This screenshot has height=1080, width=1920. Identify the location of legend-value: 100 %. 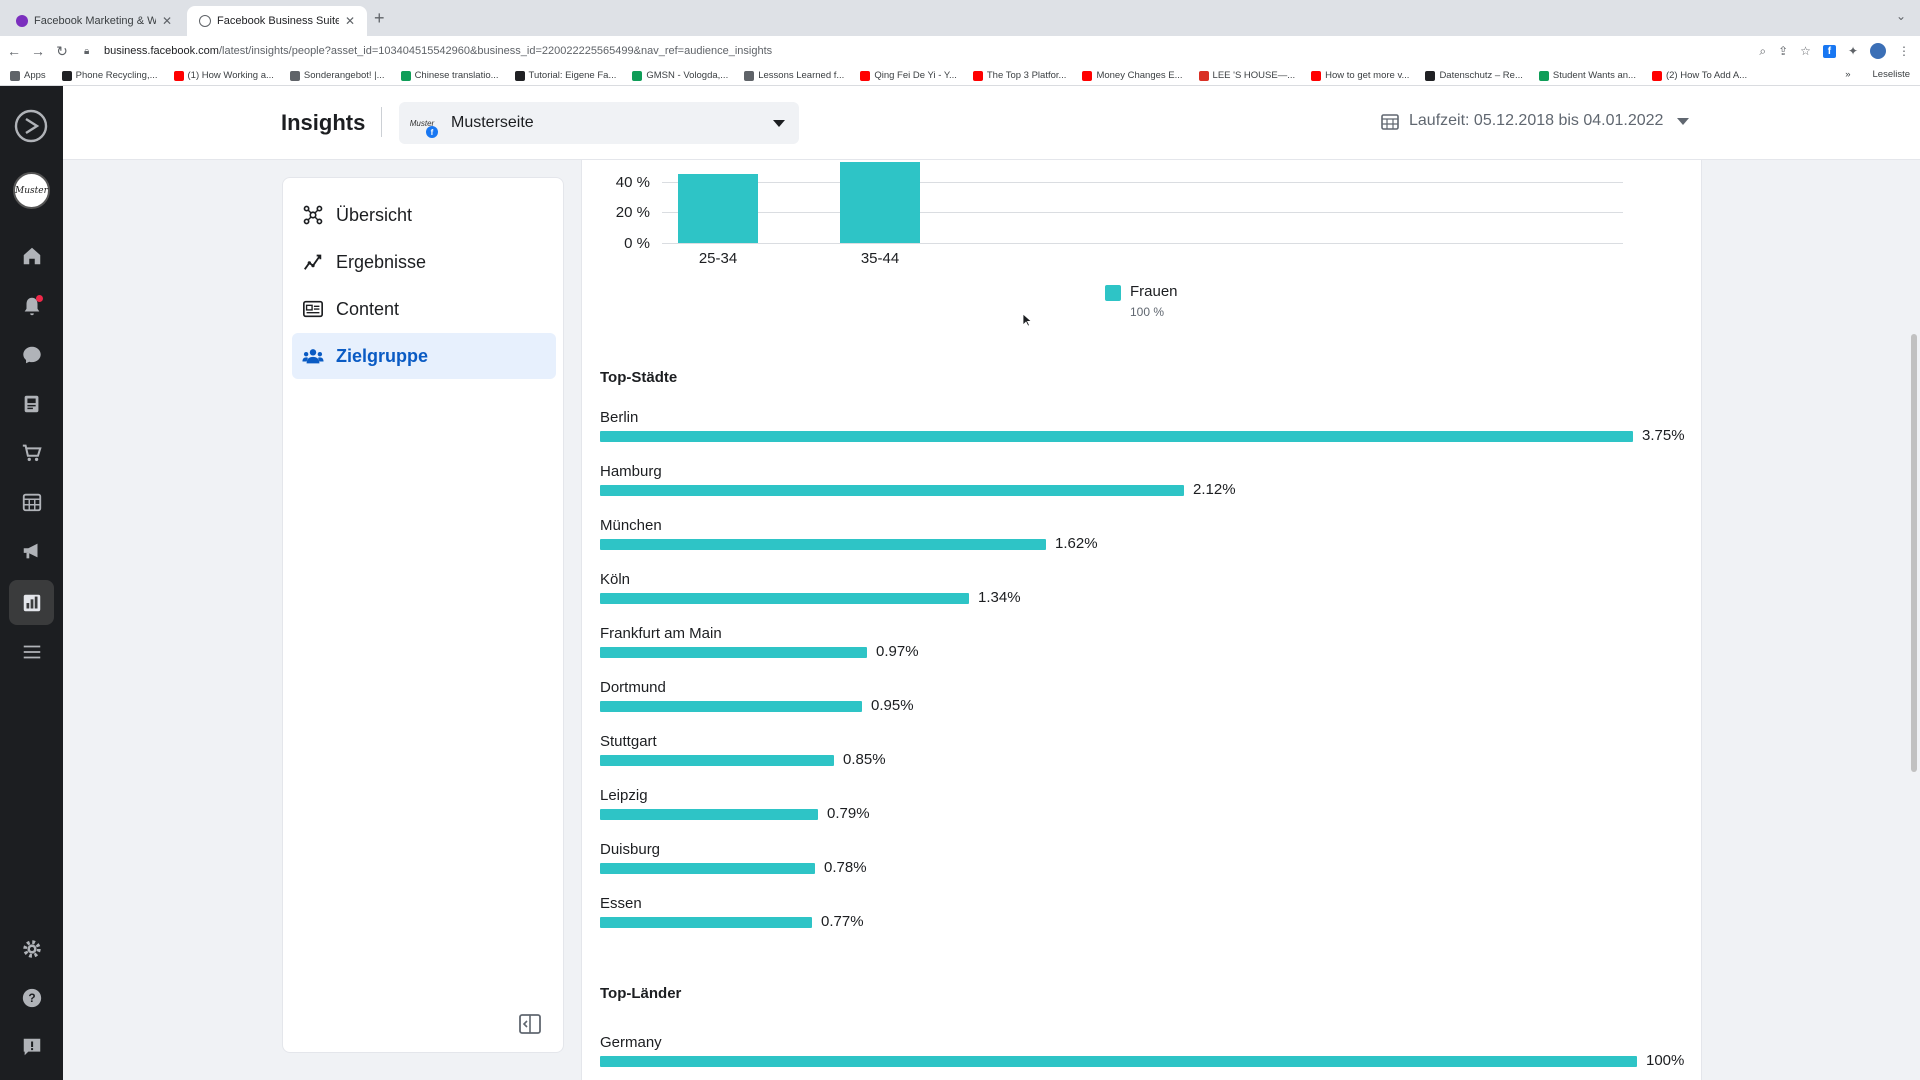
(1147, 312).